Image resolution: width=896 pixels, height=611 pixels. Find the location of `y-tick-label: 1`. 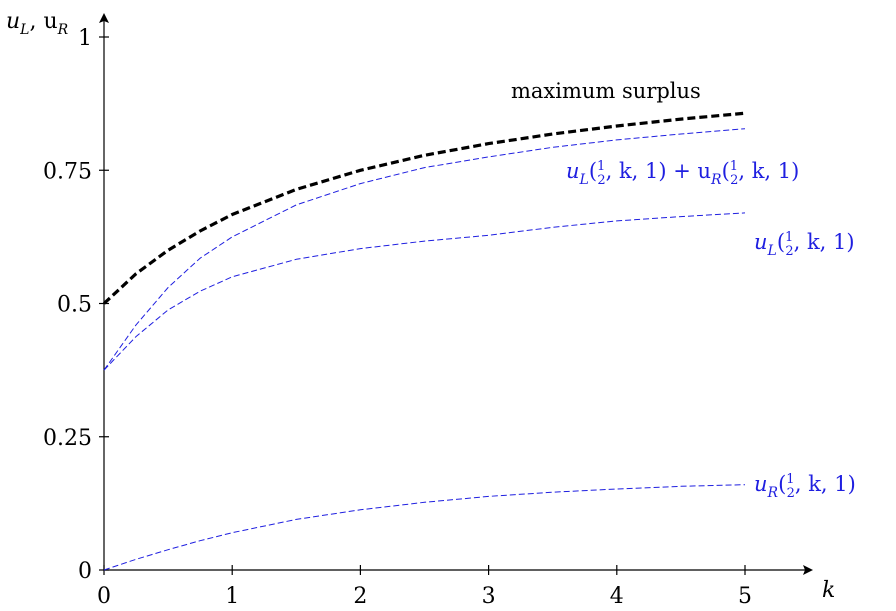

y-tick-label: 1 is located at coordinates (85, 38).